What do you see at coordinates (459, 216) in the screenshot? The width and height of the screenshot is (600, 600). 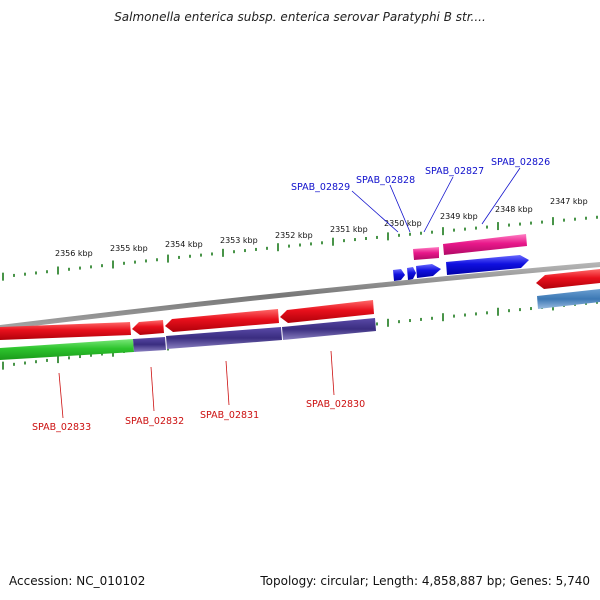 I see `tick-label-2349: 2349 kbp` at bounding box center [459, 216].